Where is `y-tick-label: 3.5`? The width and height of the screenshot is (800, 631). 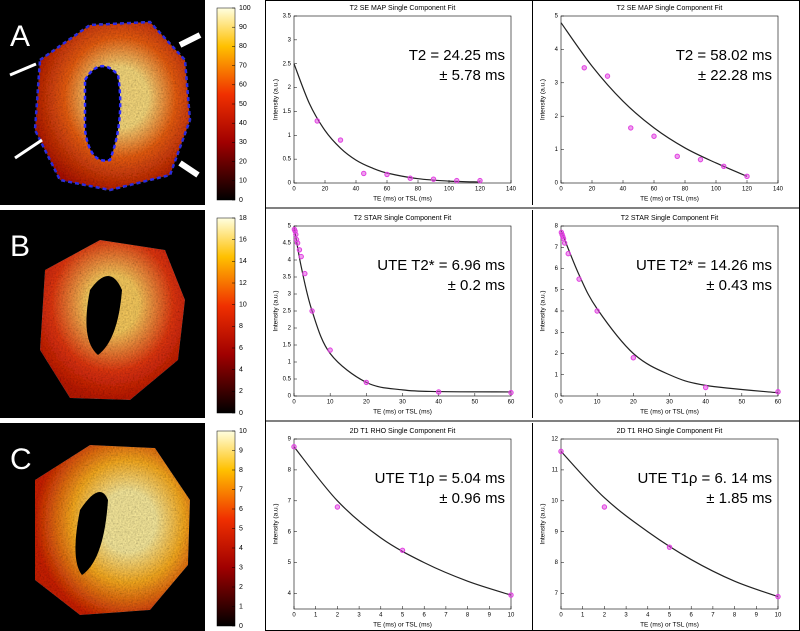
y-tick-label: 3.5 is located at coordinates (287, 17).